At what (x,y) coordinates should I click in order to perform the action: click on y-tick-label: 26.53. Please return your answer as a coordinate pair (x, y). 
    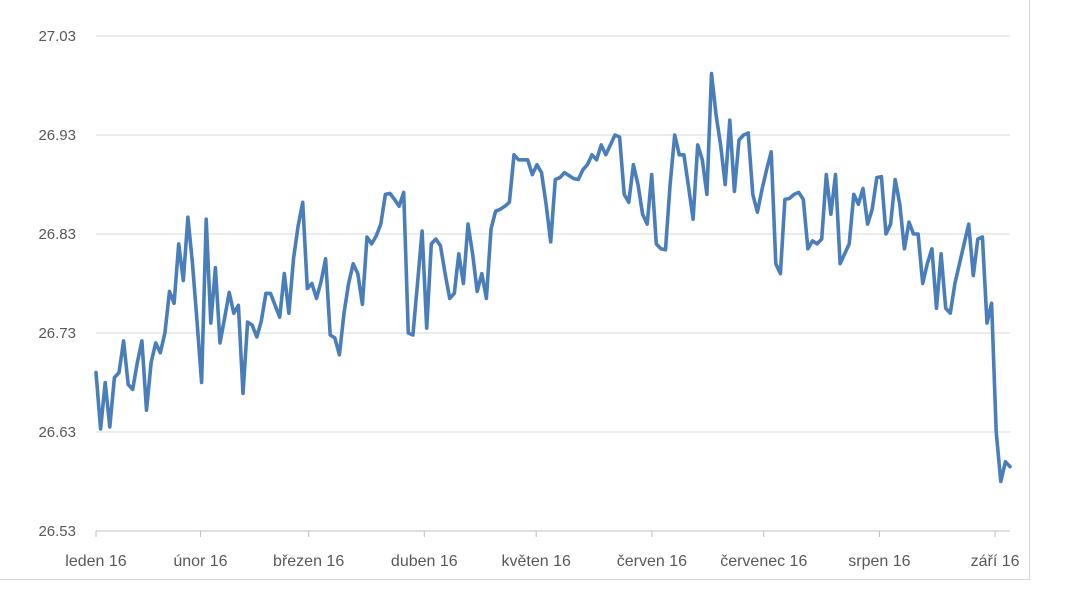
    Looking at the image, I should click on (57, 531).